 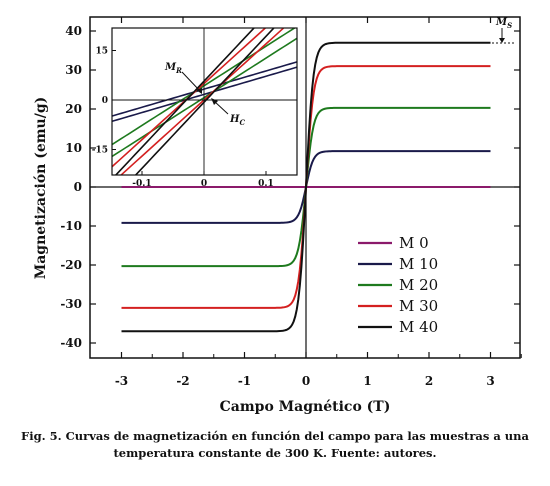 What do you see at coordinates (418, 327) in the screenshot?
I see `legend-label: M 40` at bounding box center [418, 327].